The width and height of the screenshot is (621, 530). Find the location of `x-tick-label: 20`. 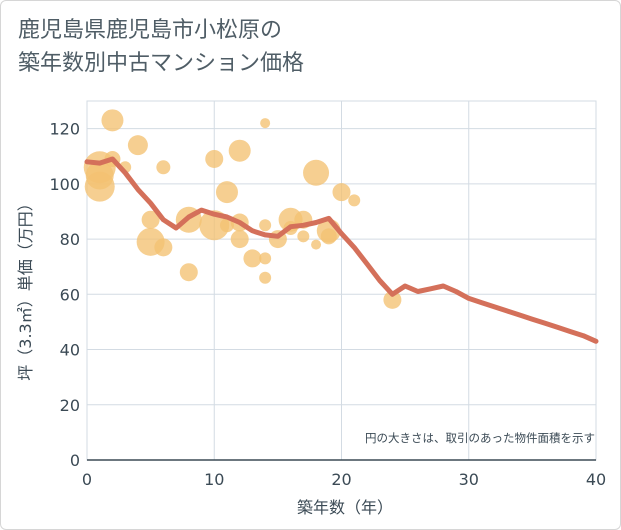

x-tick-label: 20 is located at coordinates (341, 479).